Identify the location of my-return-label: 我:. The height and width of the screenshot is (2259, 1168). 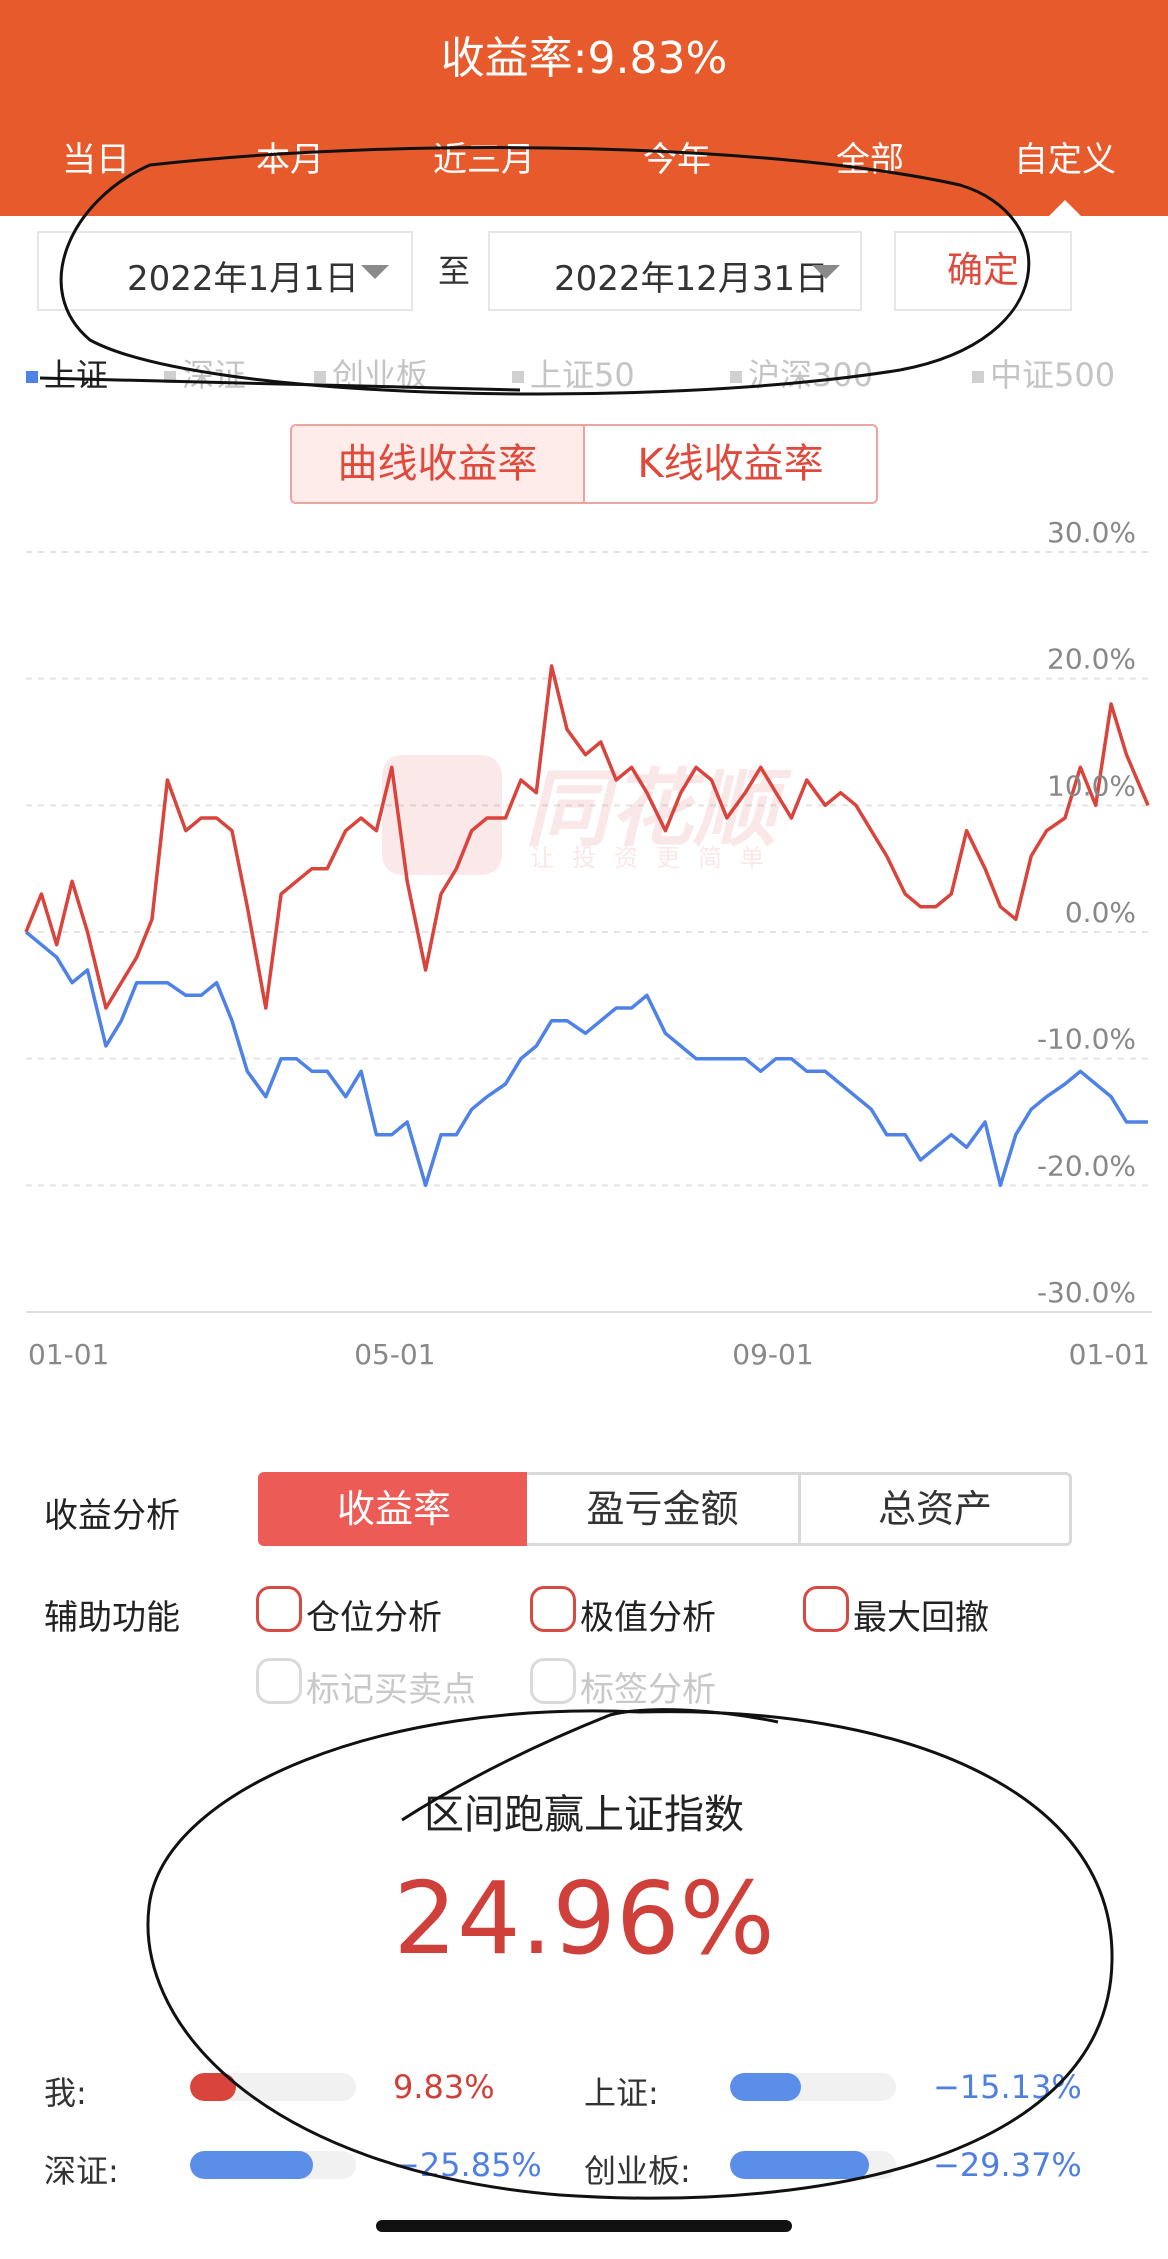
(65, 2093).